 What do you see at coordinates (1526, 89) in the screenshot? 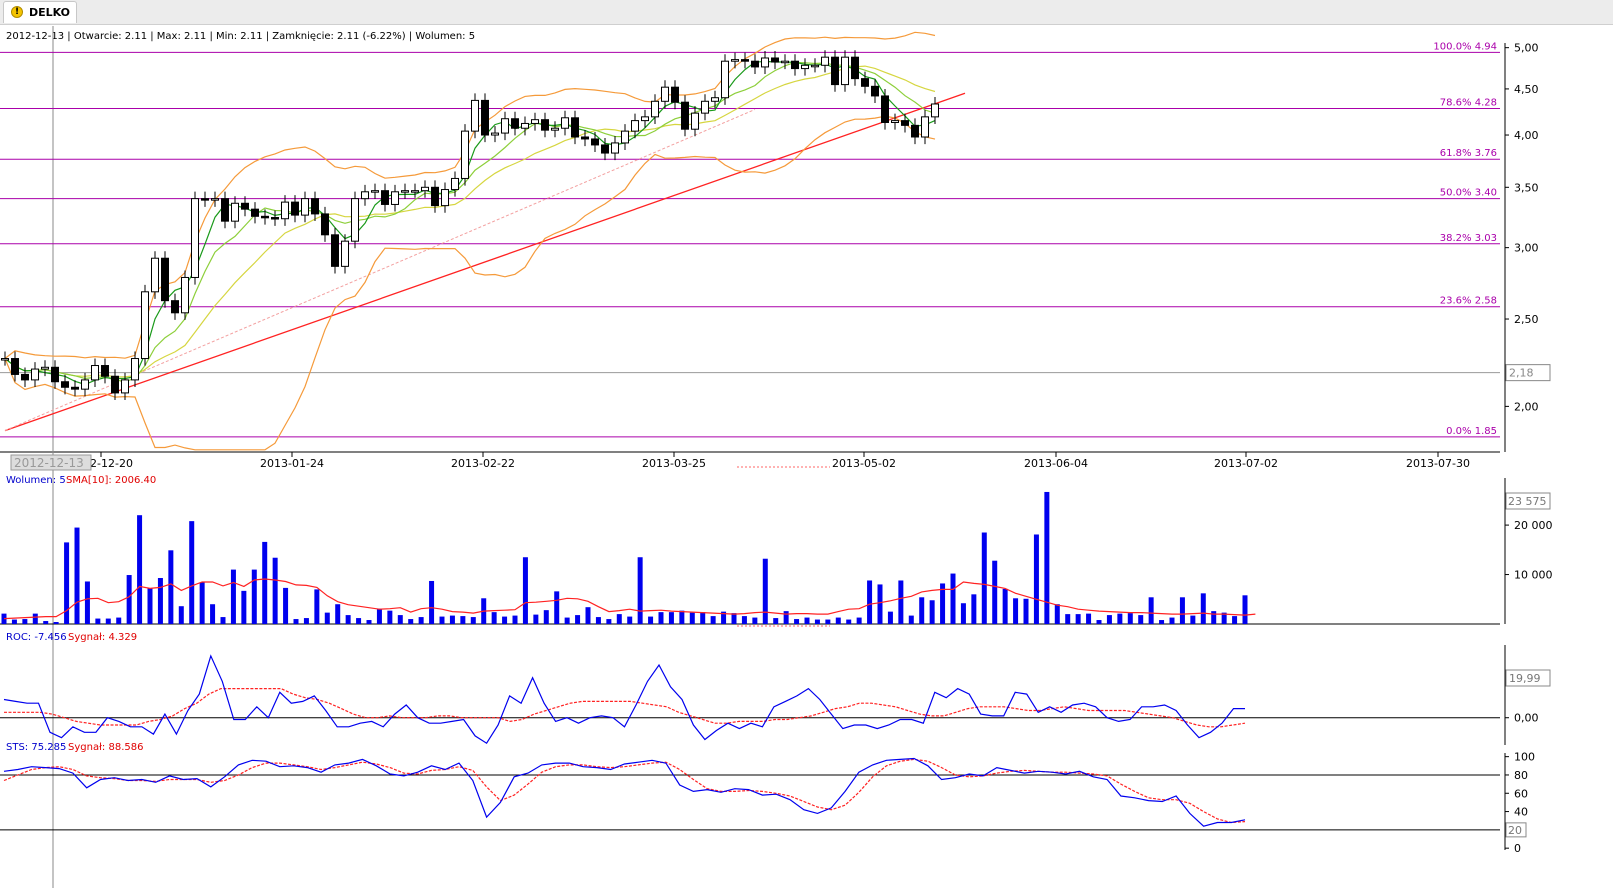
I see `price-axis-label: 4,50` at bounding box center [1526, 89].